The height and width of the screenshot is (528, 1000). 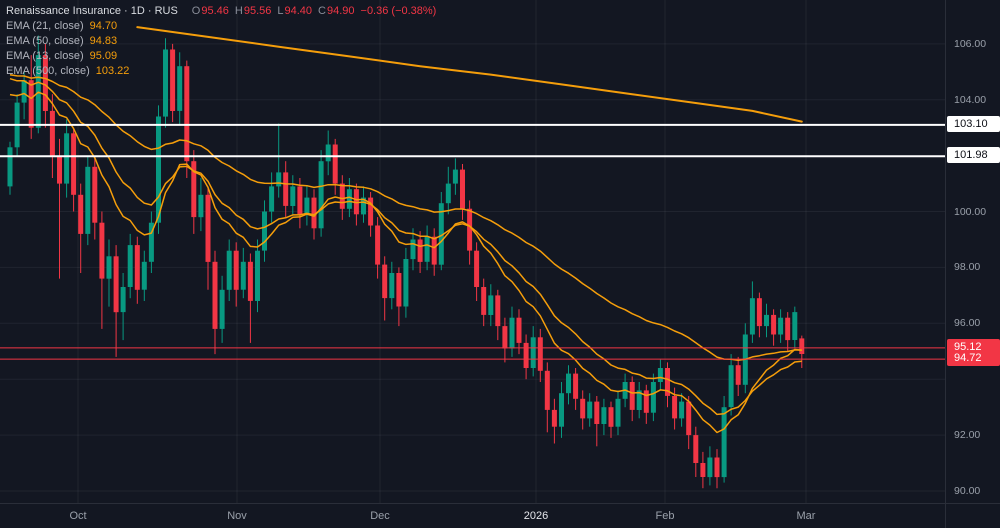 What do you see at coordinates (806, 516) in the screenshot?
I see `time-tick-label: Mar` at bounding box center [806, 516].